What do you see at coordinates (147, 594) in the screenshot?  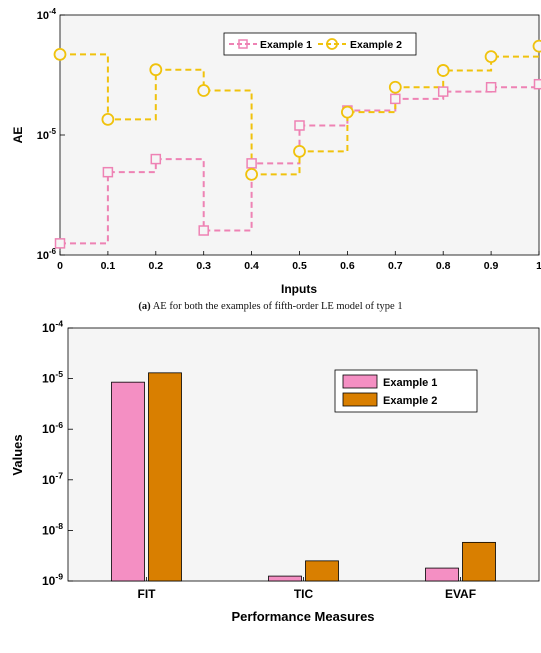 I see `x-tick-label: FIT` at bounding box center [147, 594].